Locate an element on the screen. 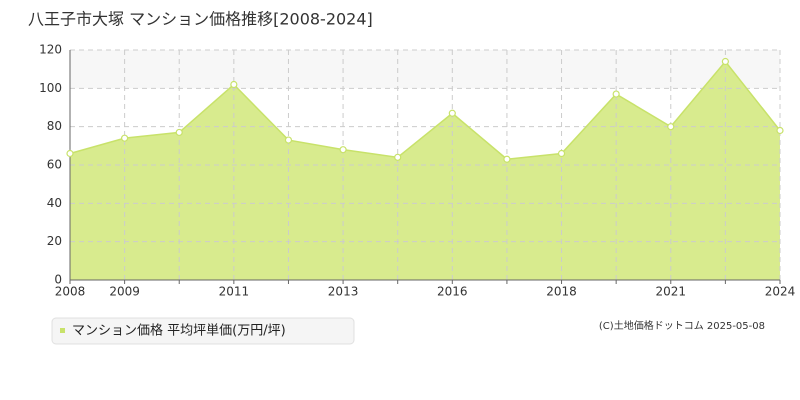  y-tick-label: 100 is located at coordinates (50, 88).